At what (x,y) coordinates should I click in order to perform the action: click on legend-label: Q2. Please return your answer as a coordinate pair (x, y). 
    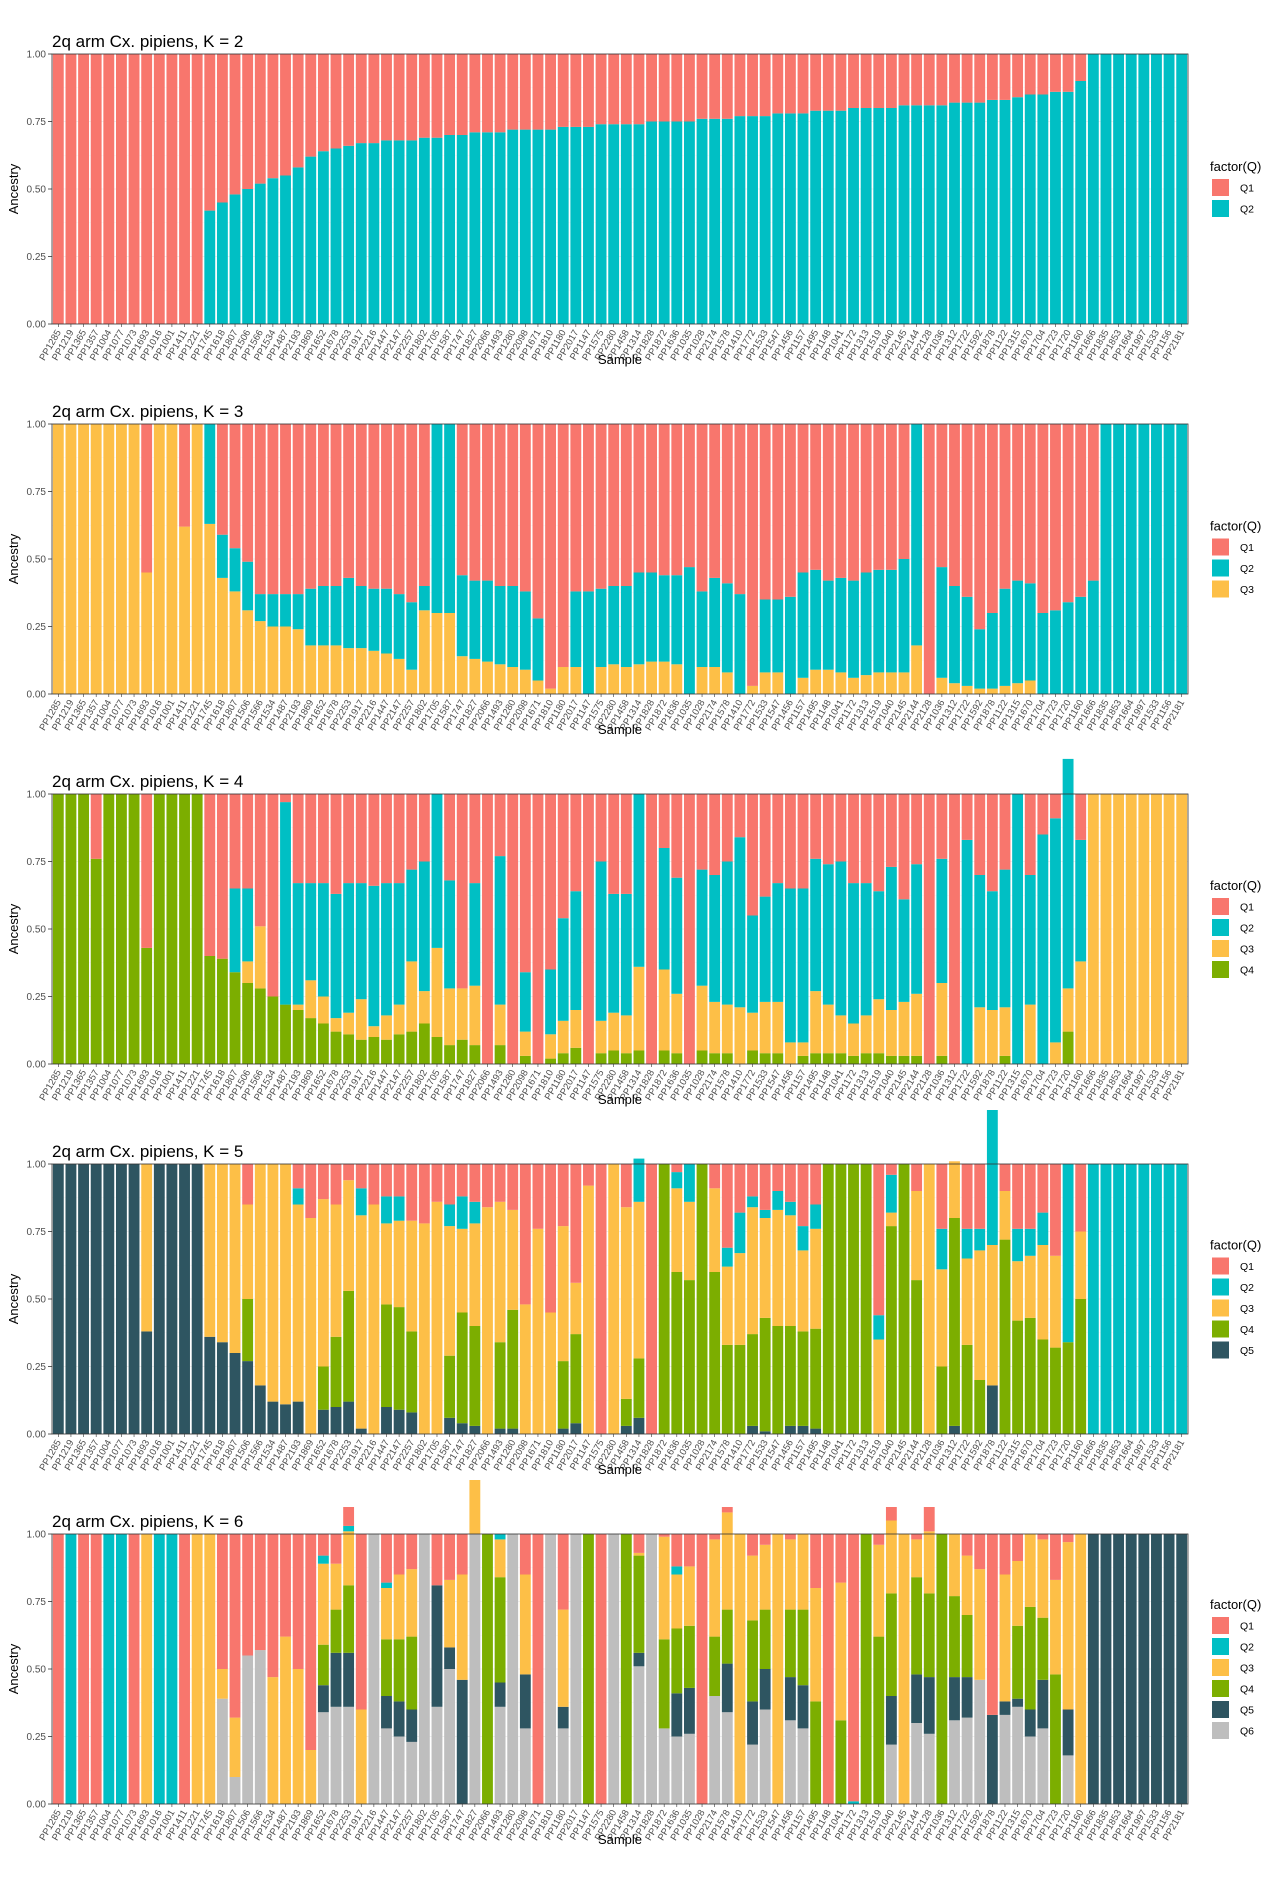
    Looking at the image, I should click on (1247, 1288).